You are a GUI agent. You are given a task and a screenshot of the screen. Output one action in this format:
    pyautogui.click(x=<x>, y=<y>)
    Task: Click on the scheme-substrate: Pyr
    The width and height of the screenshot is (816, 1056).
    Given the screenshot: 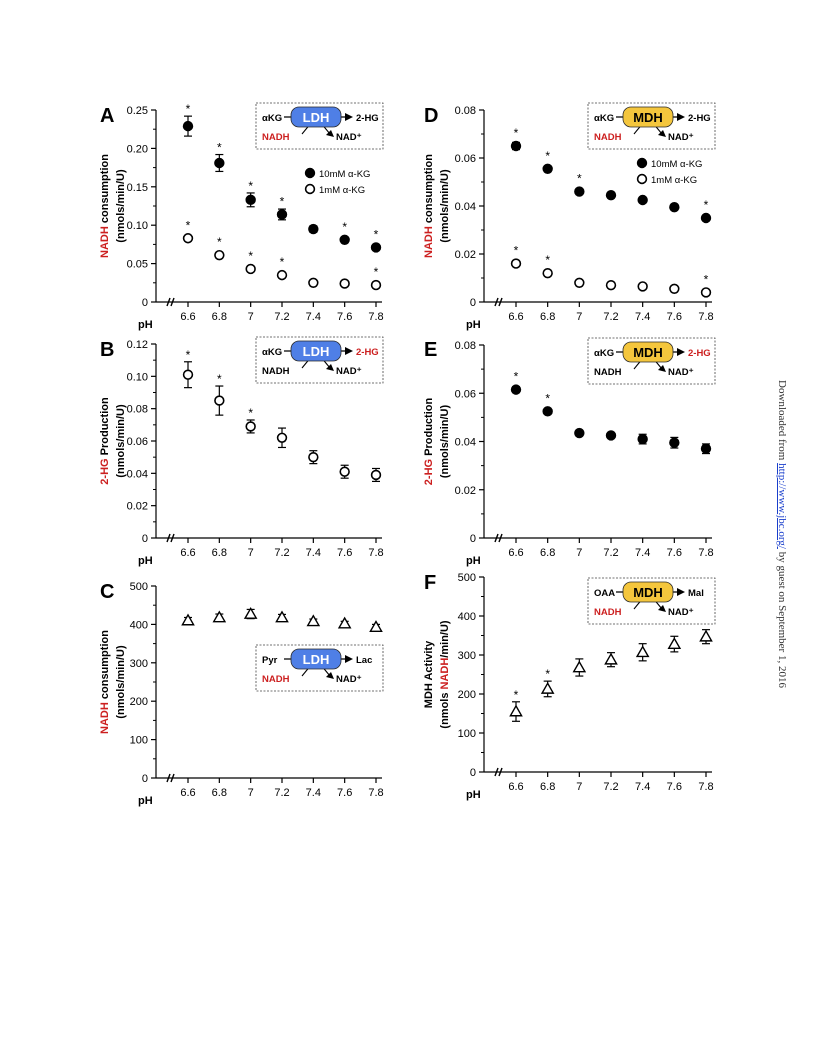 What is the action you would take?
    pyautogui.click(x=270, y=660)
    